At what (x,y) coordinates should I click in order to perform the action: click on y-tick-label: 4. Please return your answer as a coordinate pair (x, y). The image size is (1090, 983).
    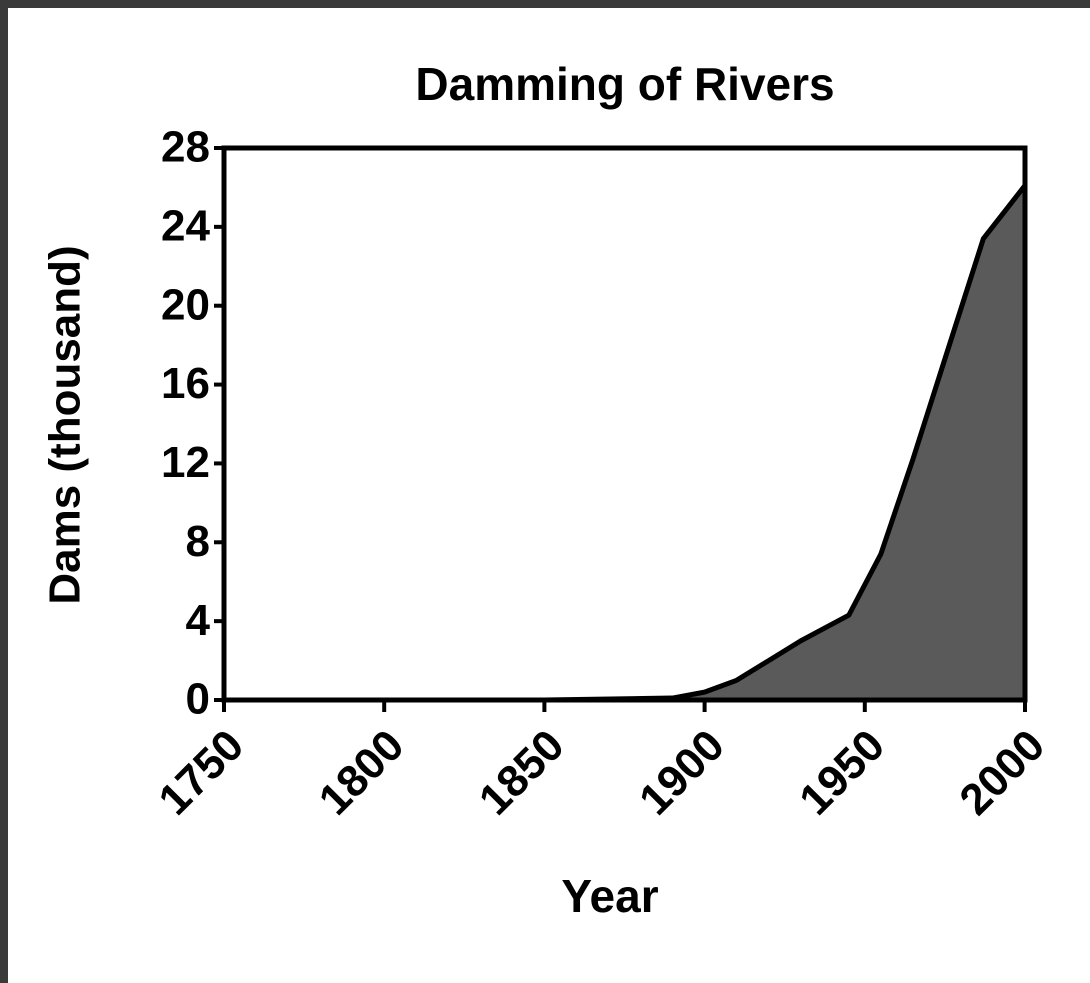
    Looking at the image, I should click on (198, 620).